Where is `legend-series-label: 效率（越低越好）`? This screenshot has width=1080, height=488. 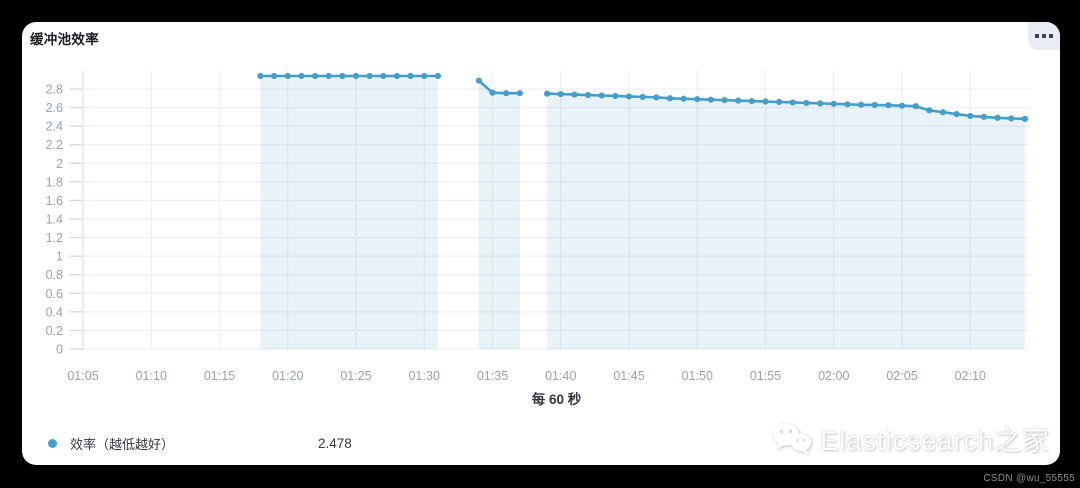 legend-series-label: 效率（越低越好） is located at coordinates (122, 444).